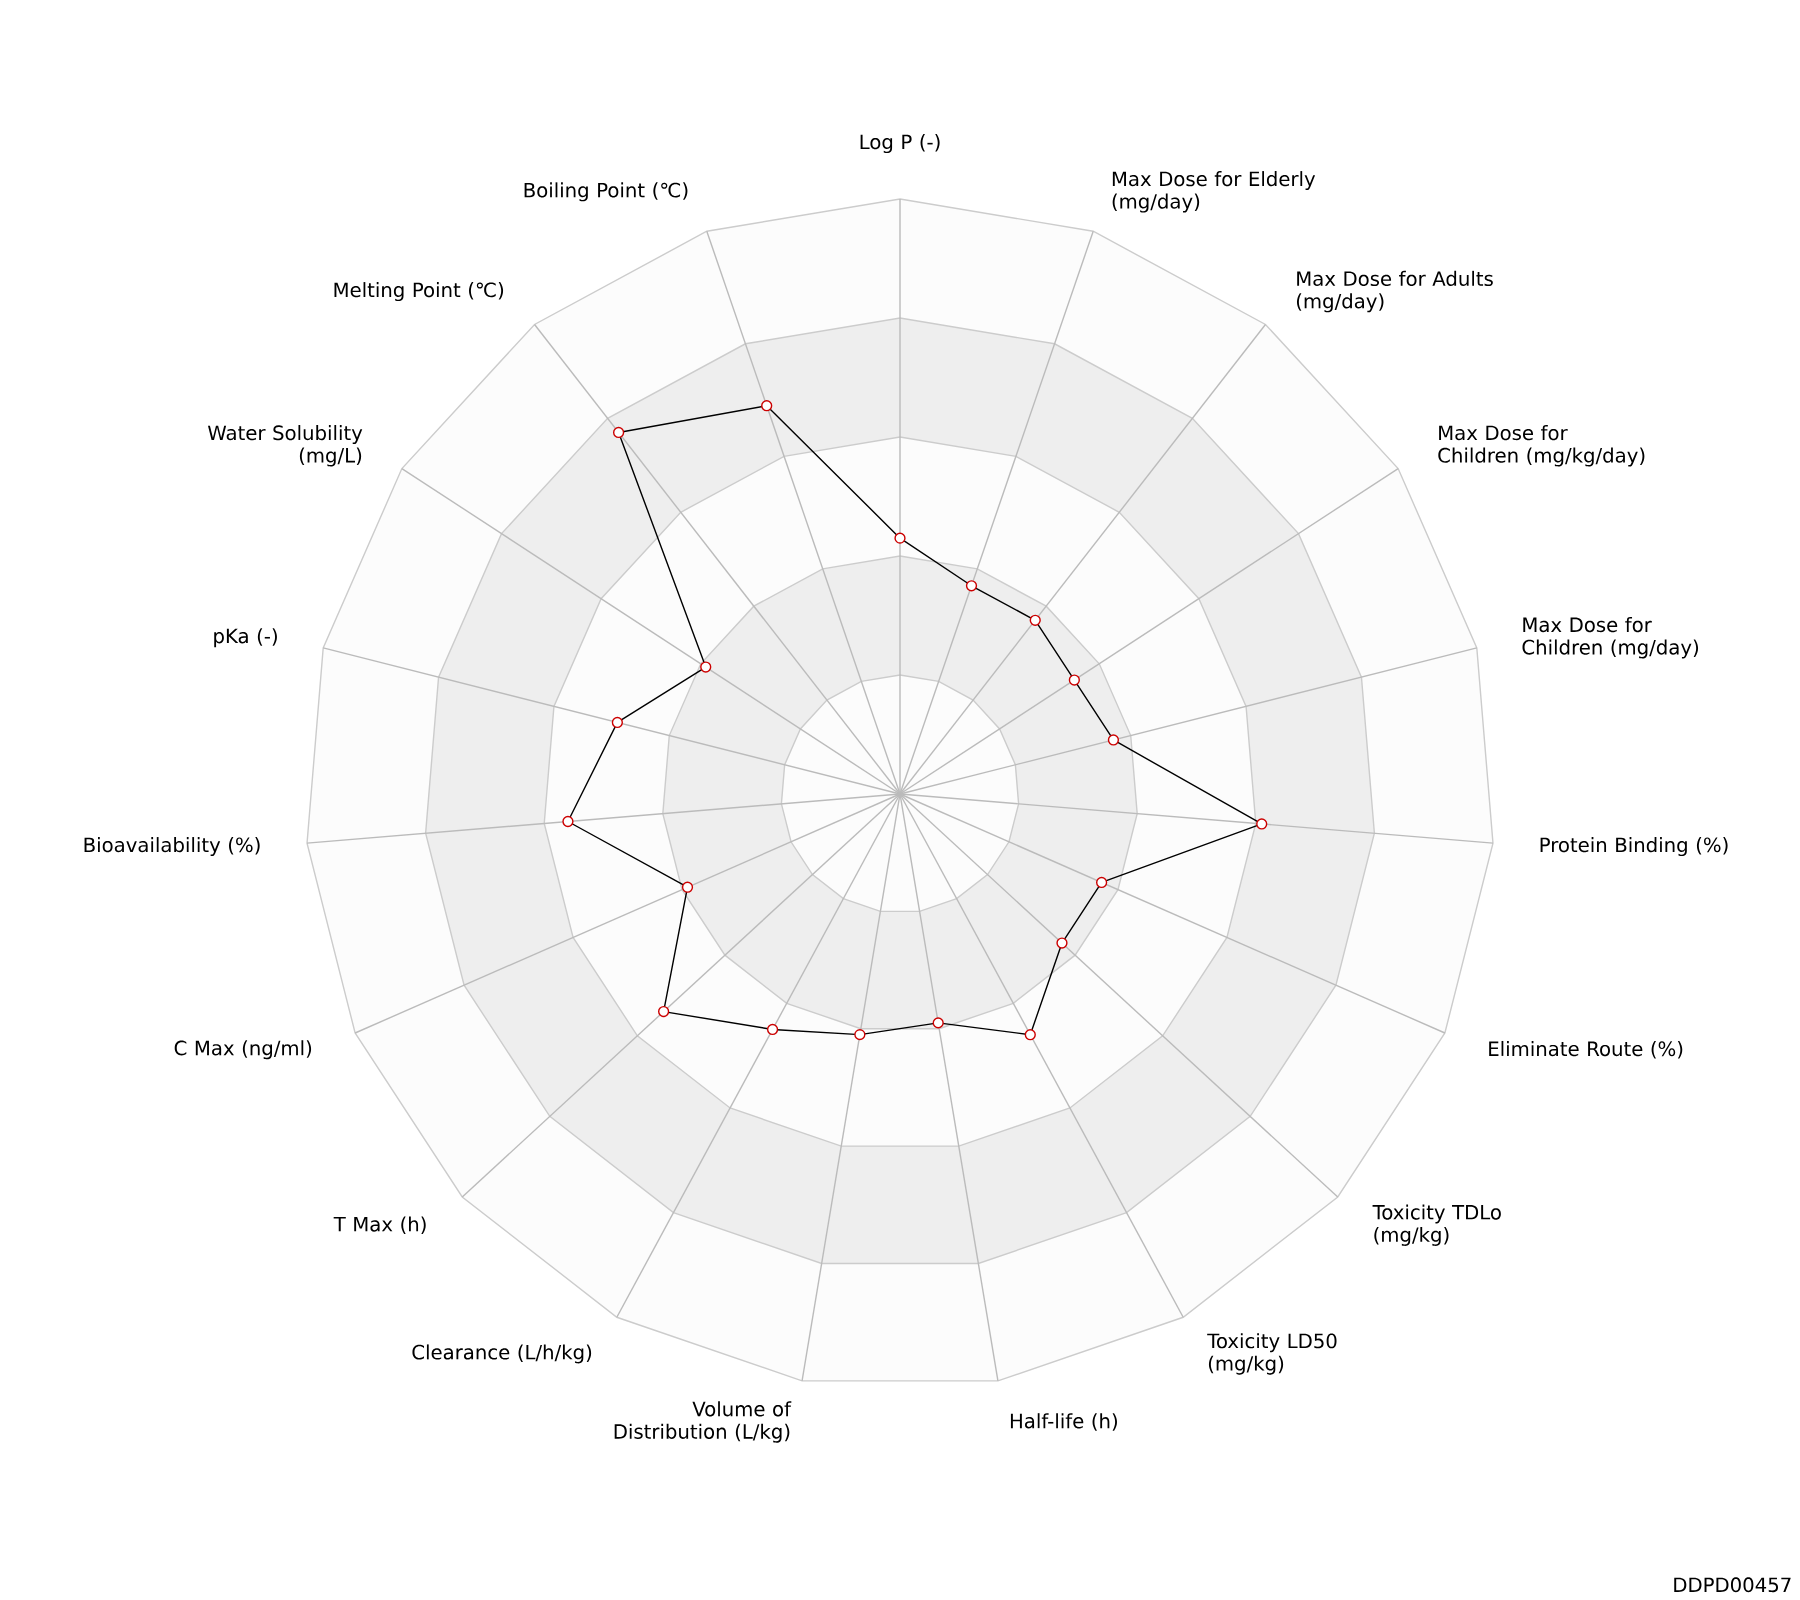 This screenshot has height=1600, width=1800. Describe the element at coordinates (1586, 1049) in the screenshot. I see `spoke-label: Eliminate Route (%)` at that location.